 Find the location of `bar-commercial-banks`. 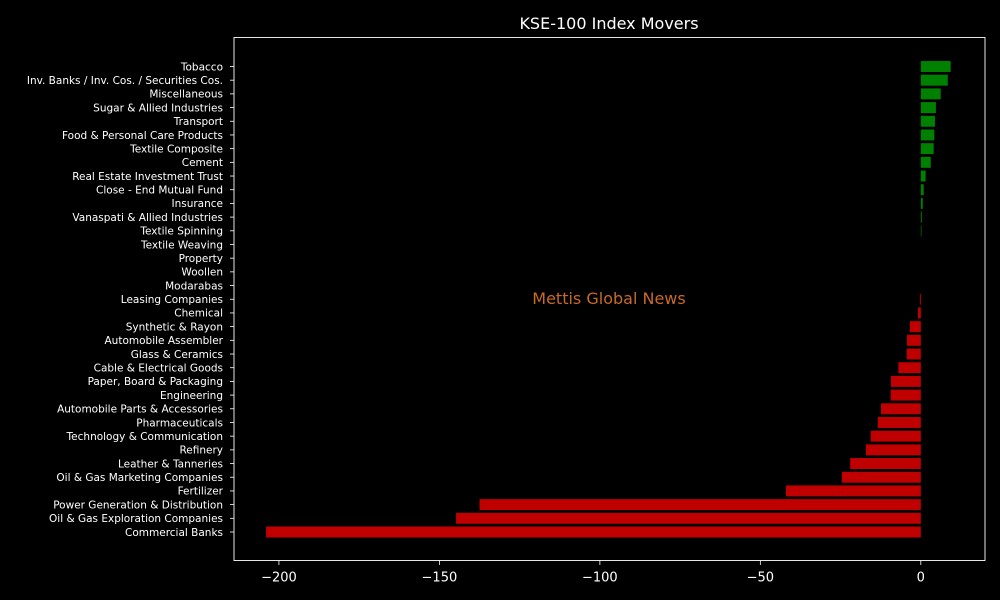

bar-commercial-banks is located at coordinates (593, 532).